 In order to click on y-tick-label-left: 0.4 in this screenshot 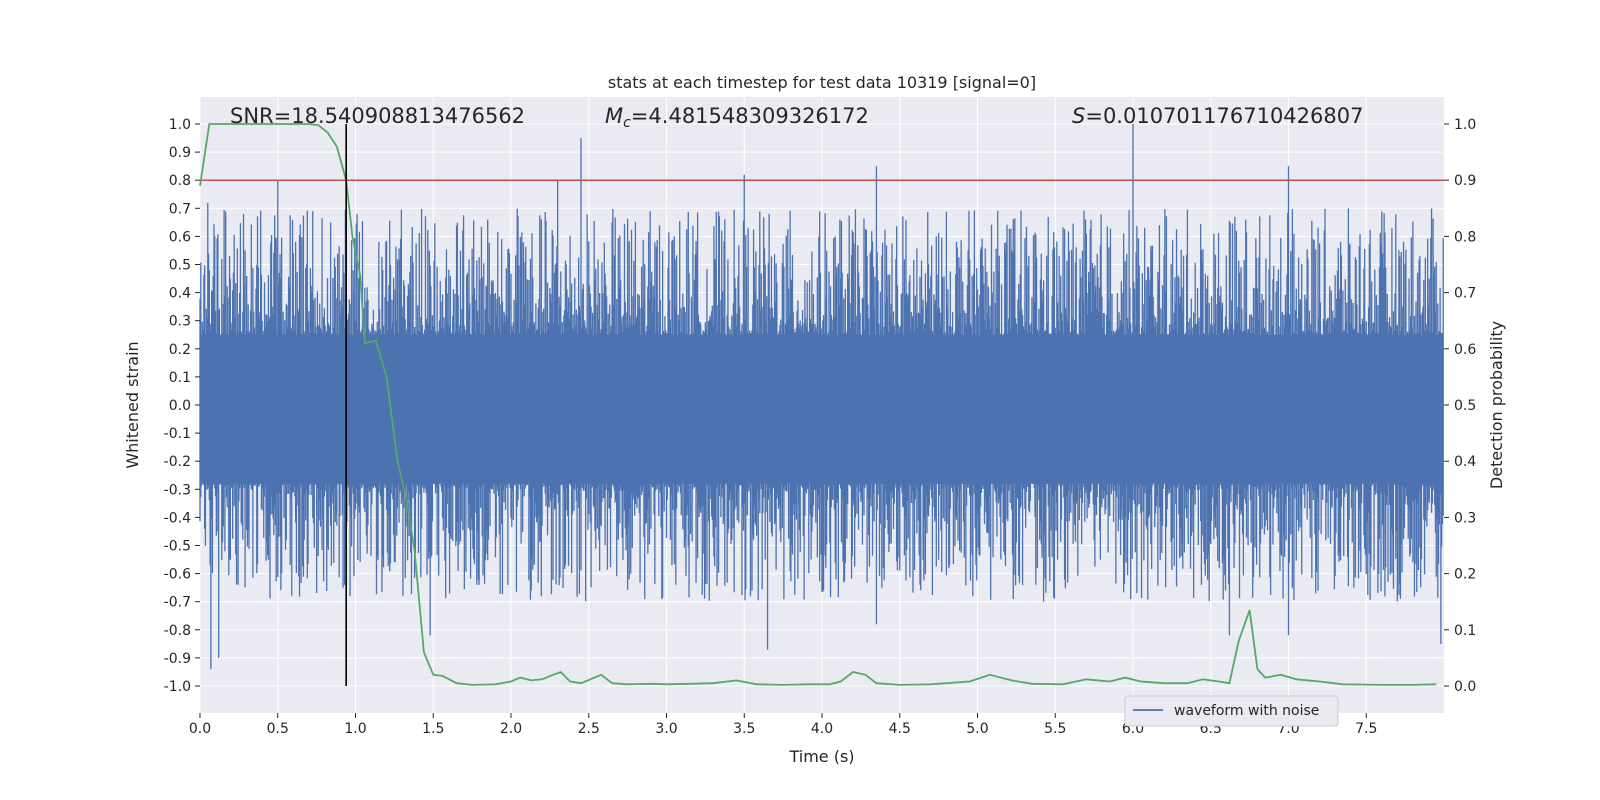, I will do `click(180, 294)`.